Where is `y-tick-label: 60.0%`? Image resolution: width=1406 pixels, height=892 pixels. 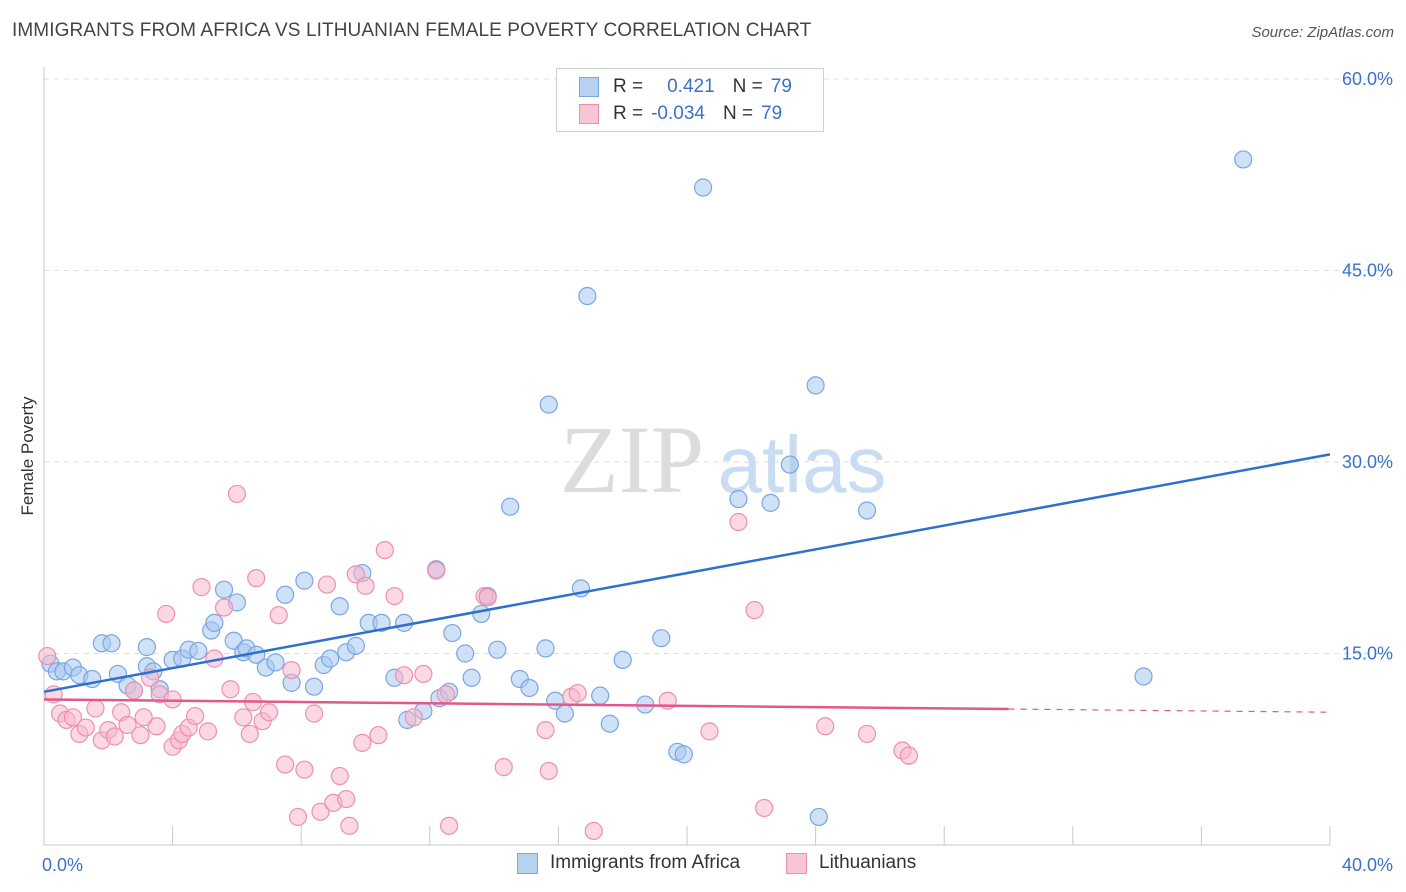
y-tick-label: 60.0% is located at coordinates (1367, 79).